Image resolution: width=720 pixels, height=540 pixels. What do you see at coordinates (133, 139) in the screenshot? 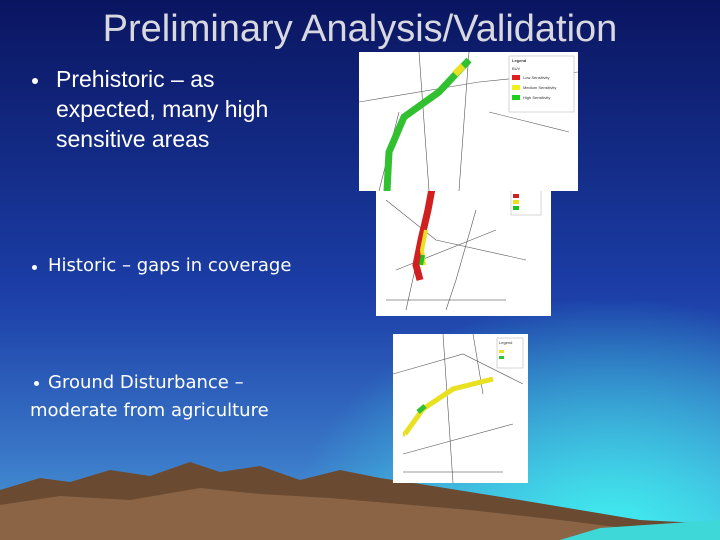
I see `text-line: sensitive areas` at bounding box center [133, 139].